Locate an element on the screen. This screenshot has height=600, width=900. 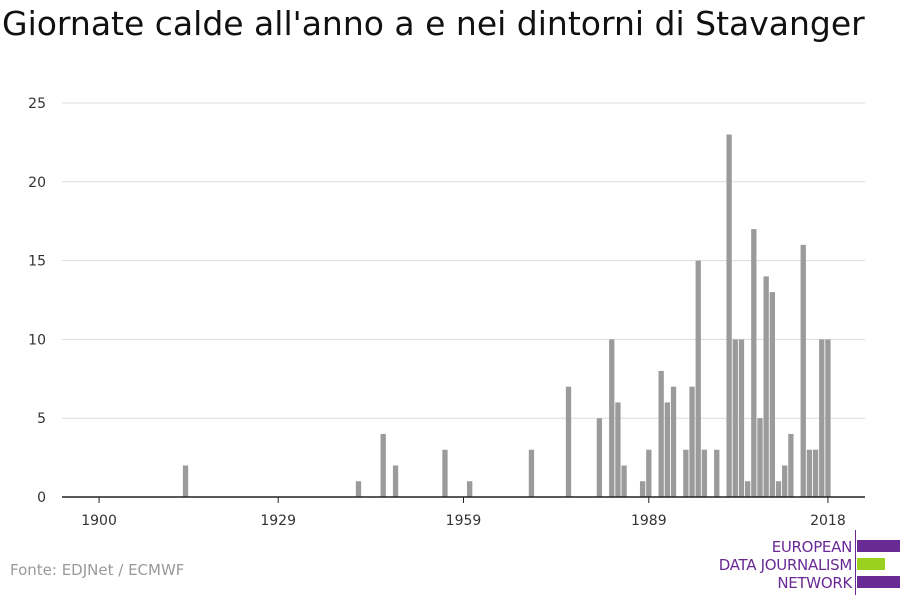
logo-line-european: EUROPEAN is located at coordinates (812, 547).